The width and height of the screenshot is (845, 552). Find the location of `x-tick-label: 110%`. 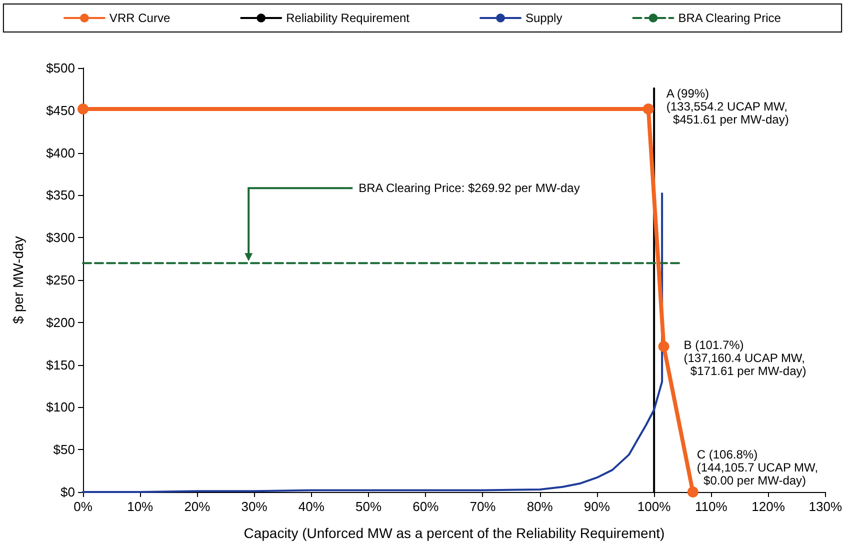

x-tick-label: 110% is located at coordinates (711, 506).